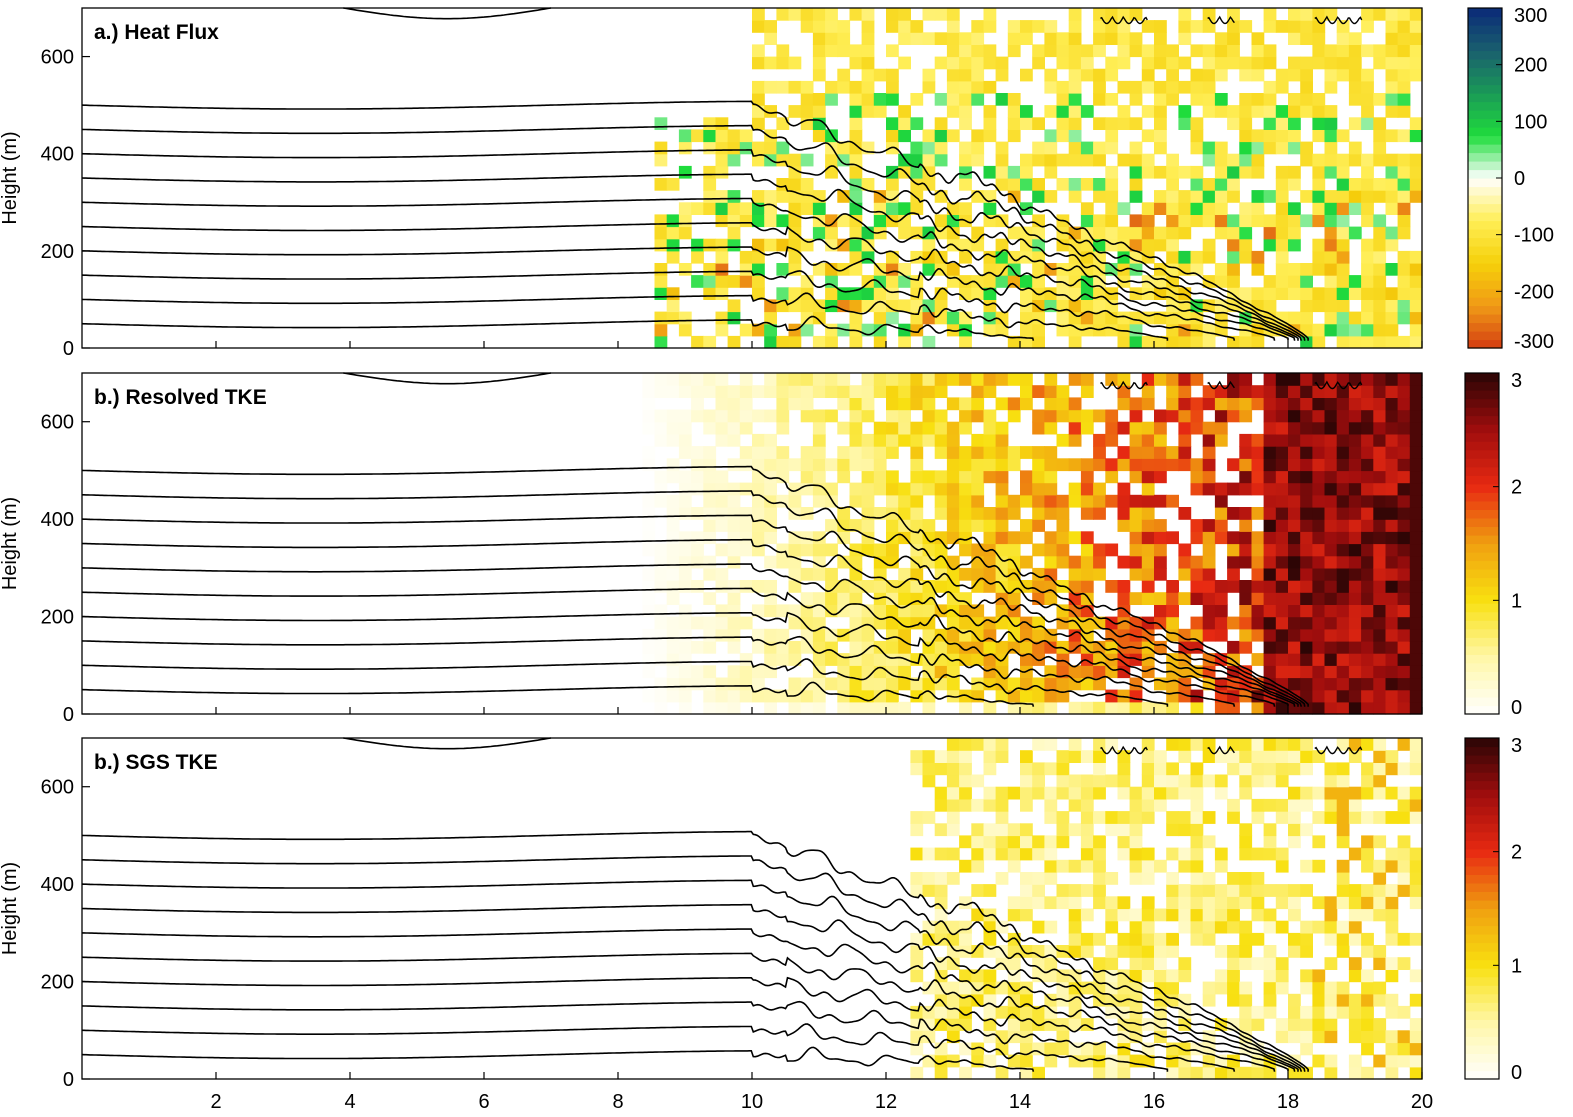  What do you see at coordinates (1154, 1102) in the screenshot?
I see `x-tick-label: 16` at bounding box center [1154, 1102].